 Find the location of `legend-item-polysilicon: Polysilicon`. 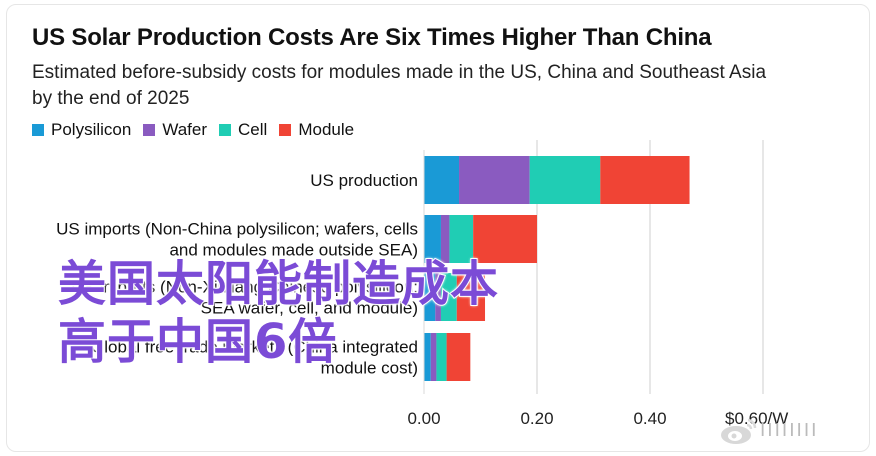

legend-item-polysilicon: Polysilicon is located at coordinates (81, 130).